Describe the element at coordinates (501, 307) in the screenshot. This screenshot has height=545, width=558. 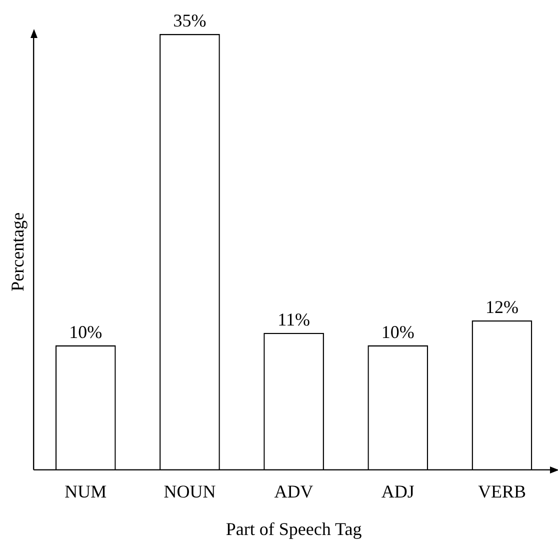
I see `data-label: 12%` at that location.